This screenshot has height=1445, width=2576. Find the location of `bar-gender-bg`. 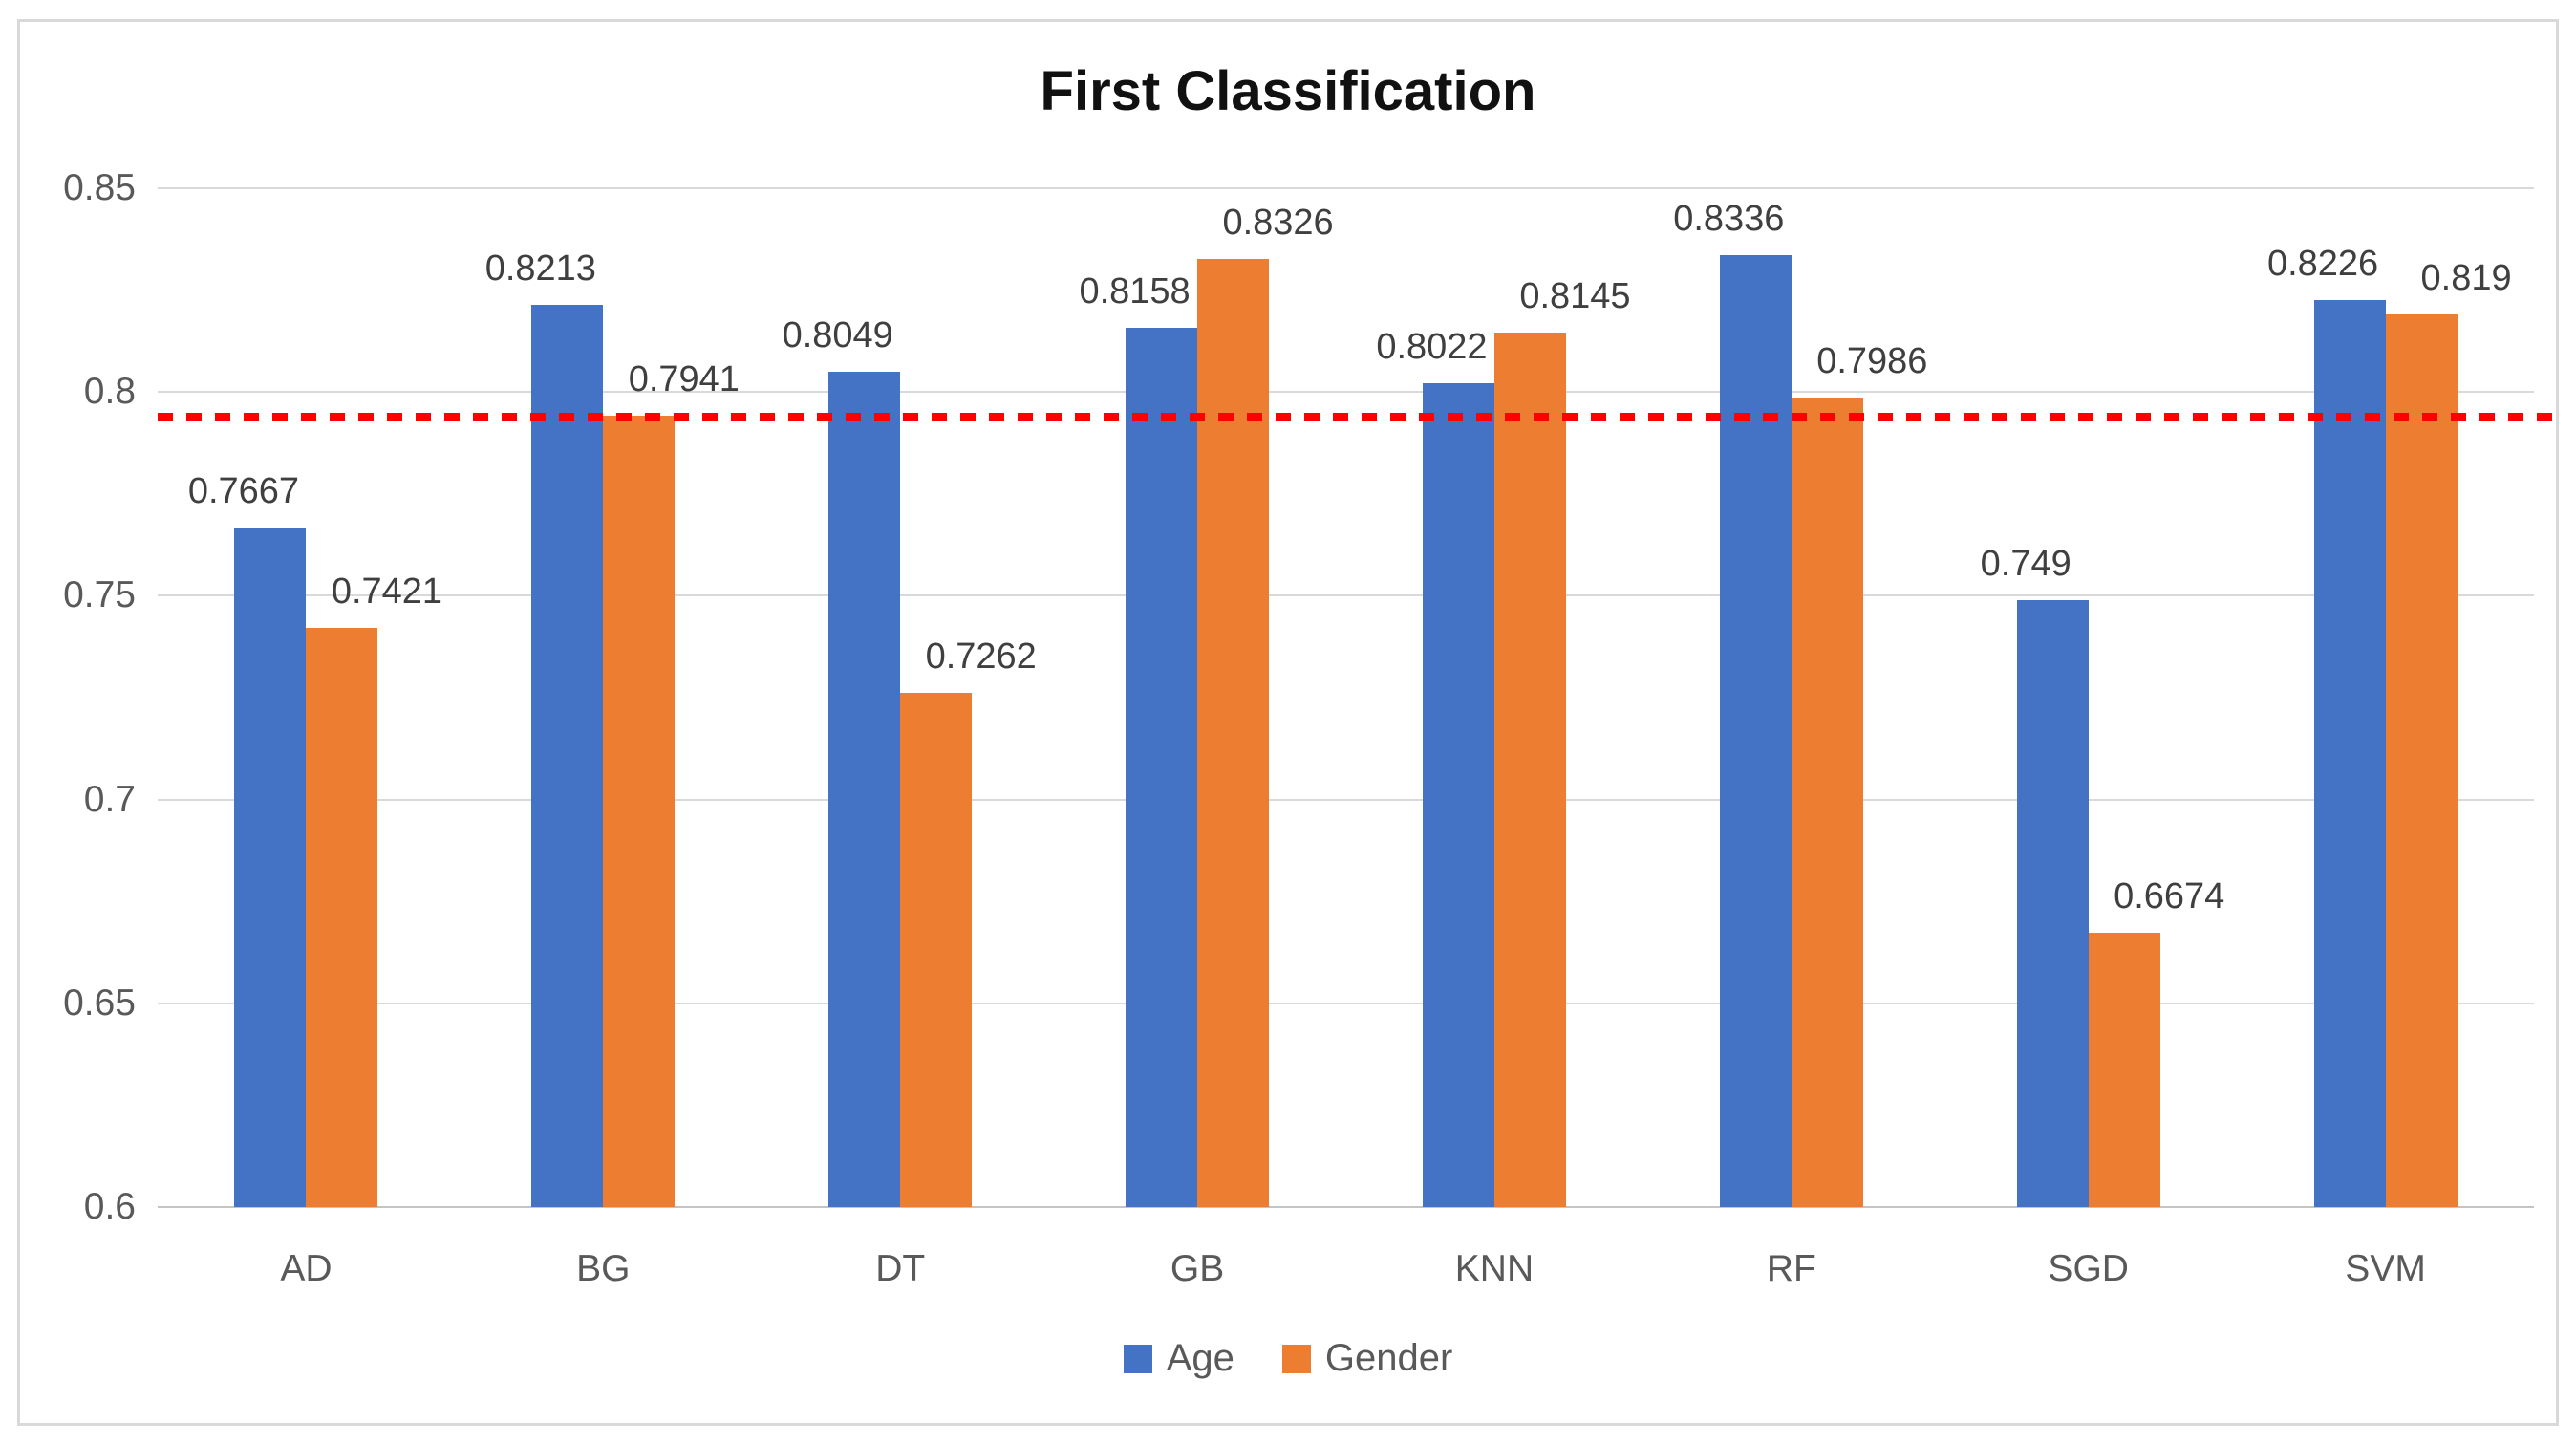

bar-gender-bg is located at coordinates (639, 811).